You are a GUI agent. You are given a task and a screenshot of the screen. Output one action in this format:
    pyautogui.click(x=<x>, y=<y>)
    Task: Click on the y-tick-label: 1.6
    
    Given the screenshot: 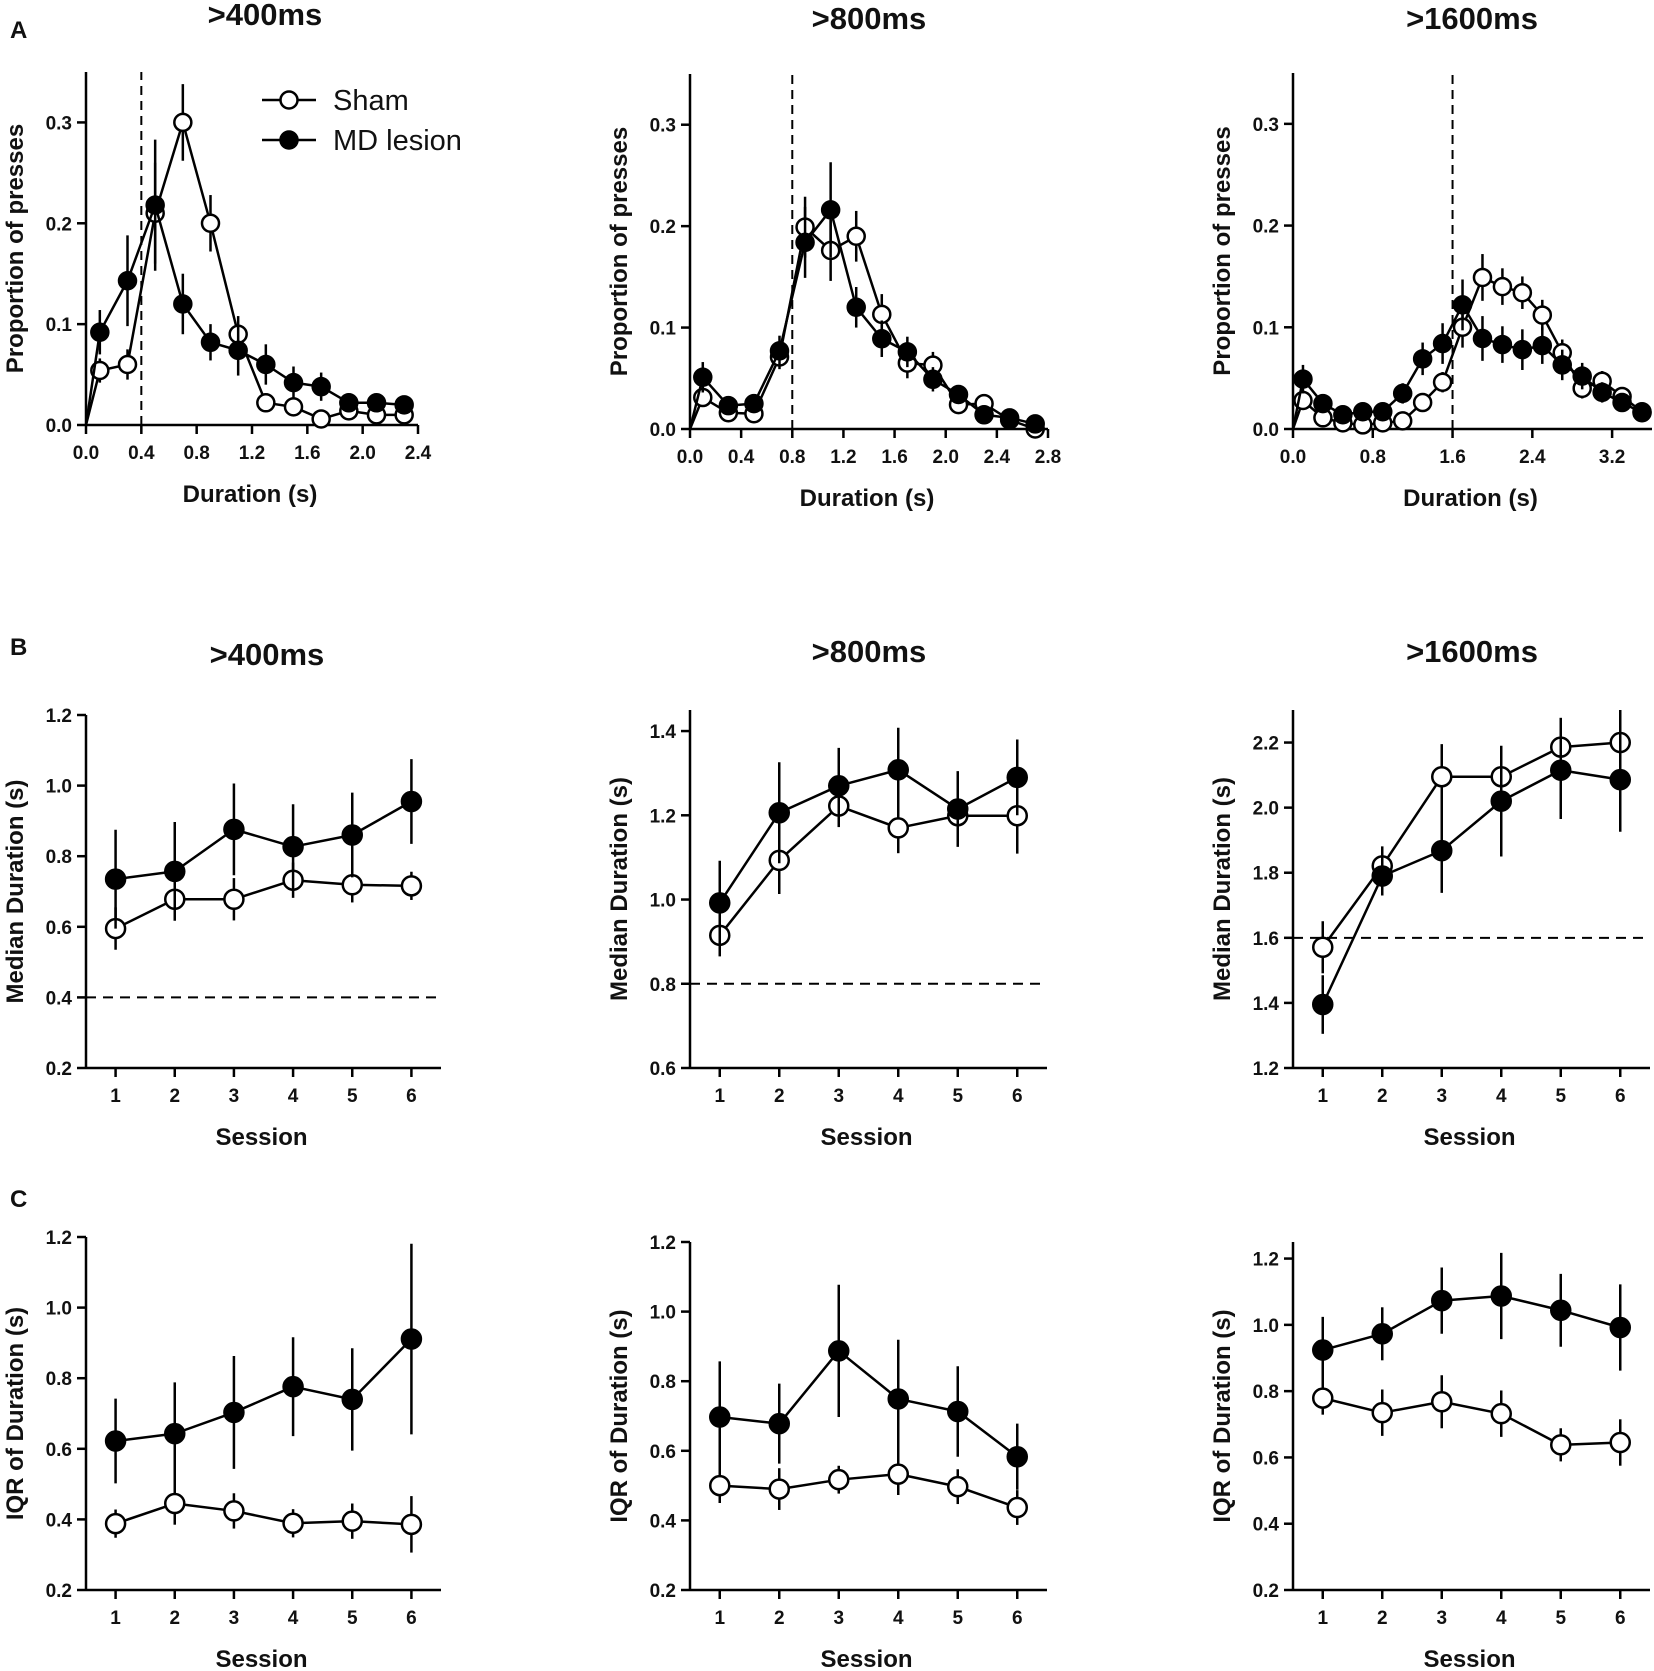 What is the action you would take?
    pyautogui.click(x=1266, y=939)
    